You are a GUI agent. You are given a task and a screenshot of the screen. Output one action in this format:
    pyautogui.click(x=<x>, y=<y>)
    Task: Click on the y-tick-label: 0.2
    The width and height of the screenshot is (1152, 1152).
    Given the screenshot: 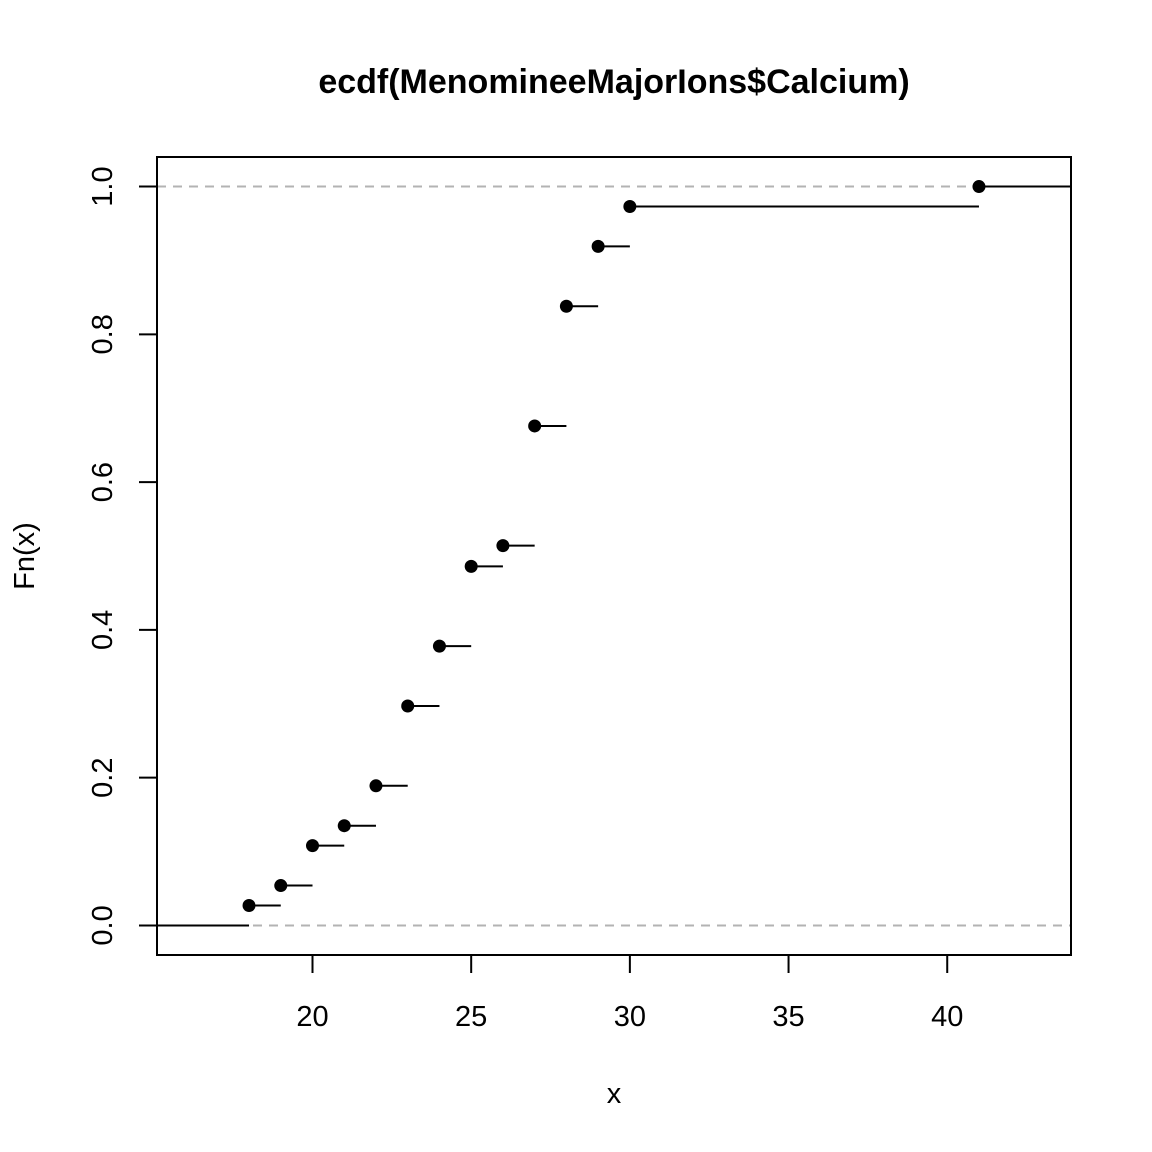 What is the action you would take?
    pyautogui.click(x=103, y=778)
    